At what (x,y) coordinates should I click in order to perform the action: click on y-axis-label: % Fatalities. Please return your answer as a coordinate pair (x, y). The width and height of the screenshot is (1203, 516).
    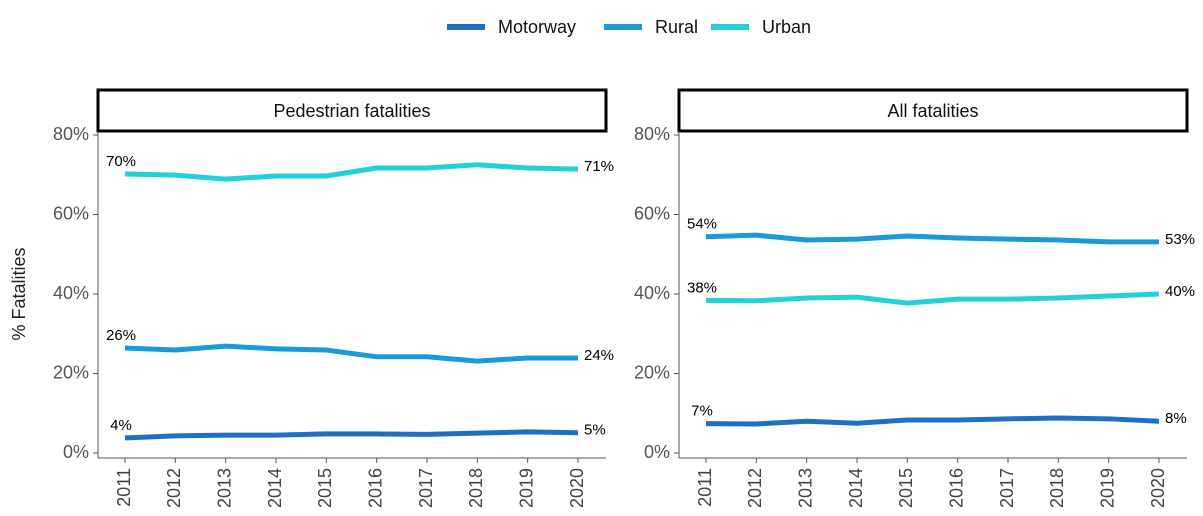
    Looking at the image, I should click on (19, 293).